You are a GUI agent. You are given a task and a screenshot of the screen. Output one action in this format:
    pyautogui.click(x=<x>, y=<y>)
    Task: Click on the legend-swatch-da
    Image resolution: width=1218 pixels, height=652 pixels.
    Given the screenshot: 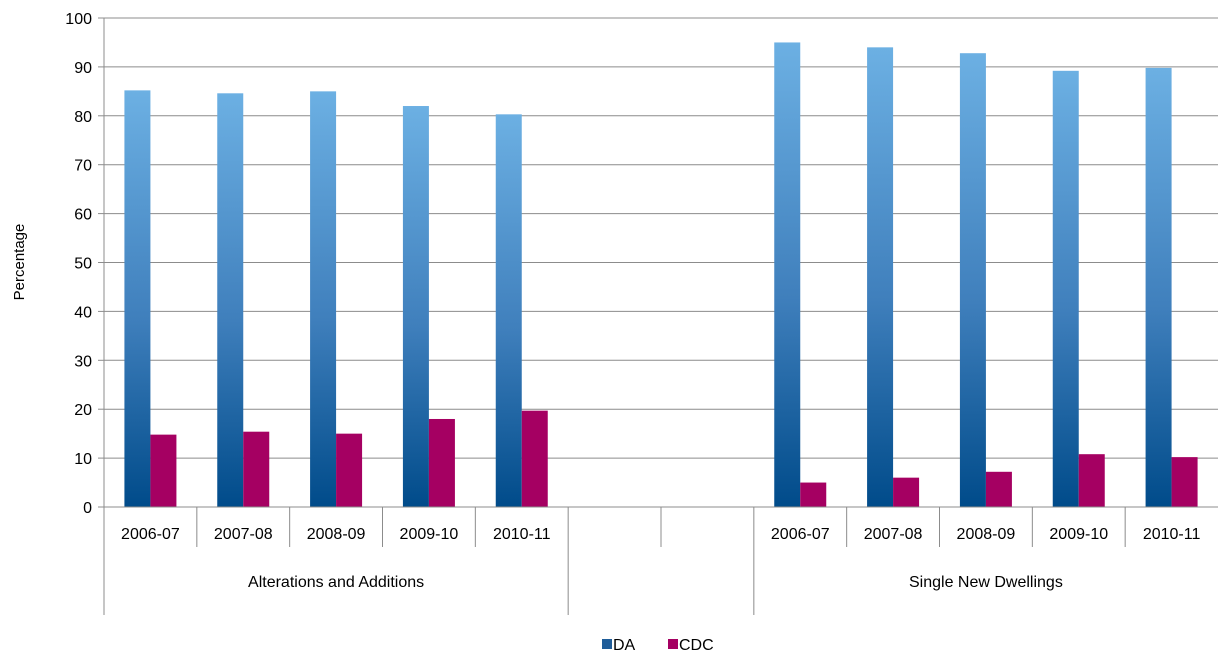 What is the action you would take?
    pyautogui.click(x=607, y=644)
    